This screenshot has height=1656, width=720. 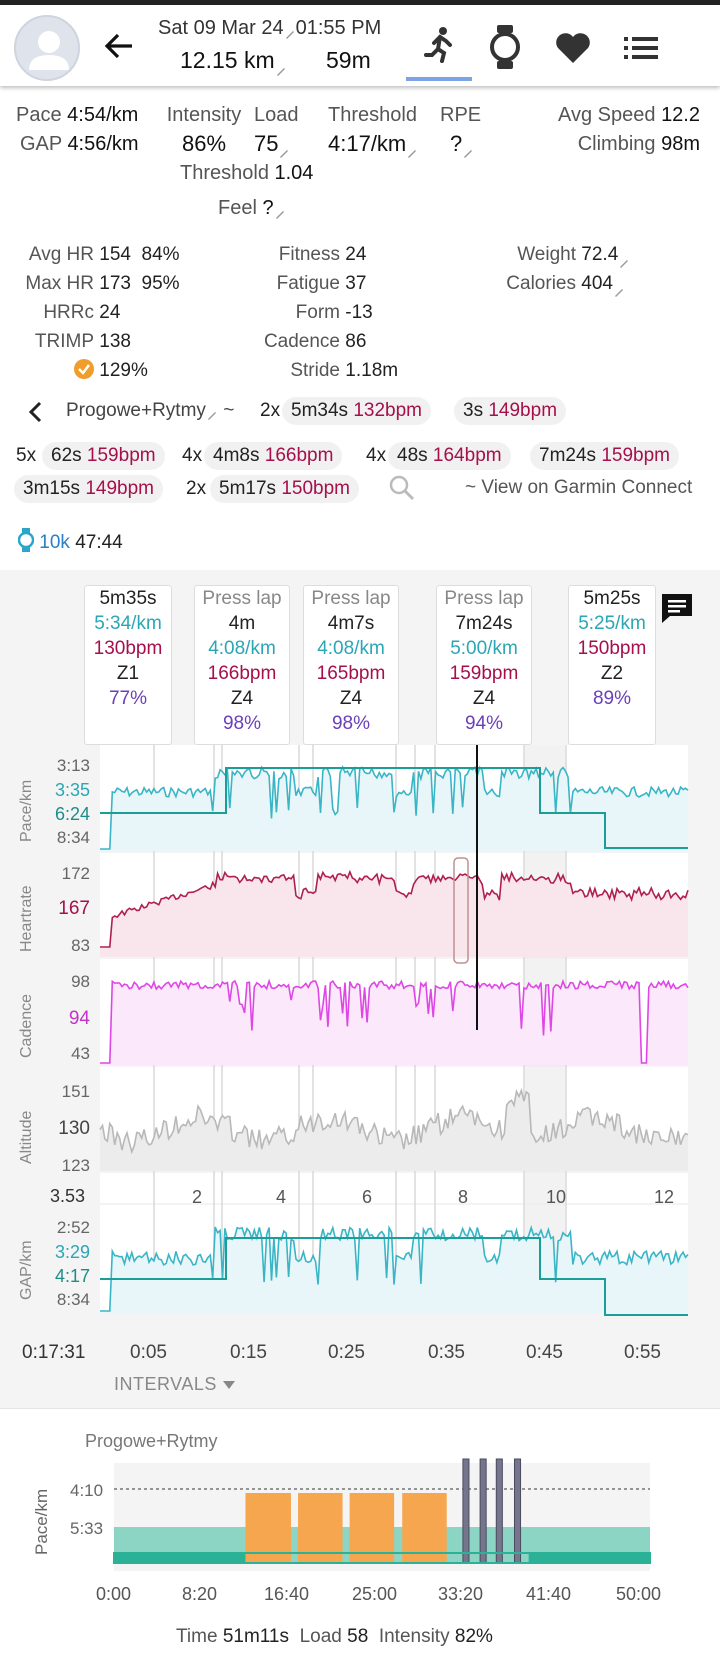 I want to click on distance-tick: 12, so click(x=664, y=1197).